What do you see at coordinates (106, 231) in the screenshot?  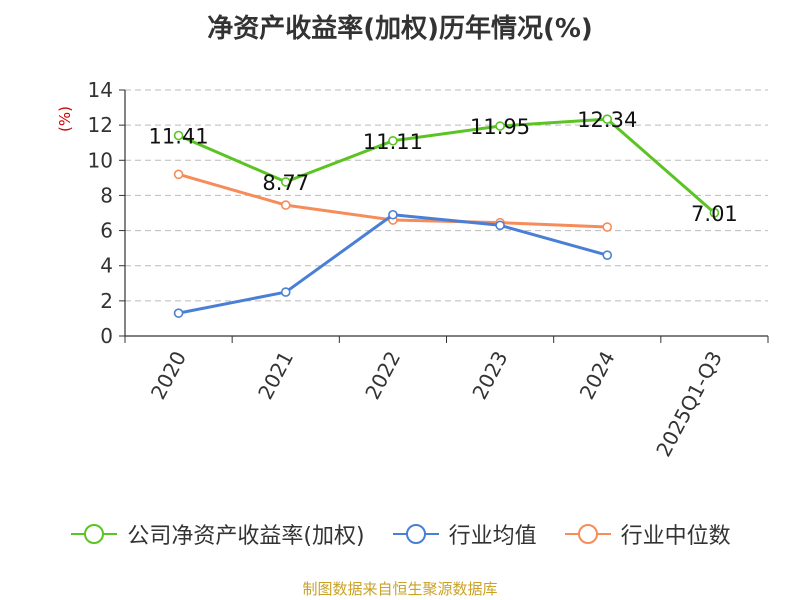 I see `y-tick-label-6: 6` at bounding box center [106, 231].